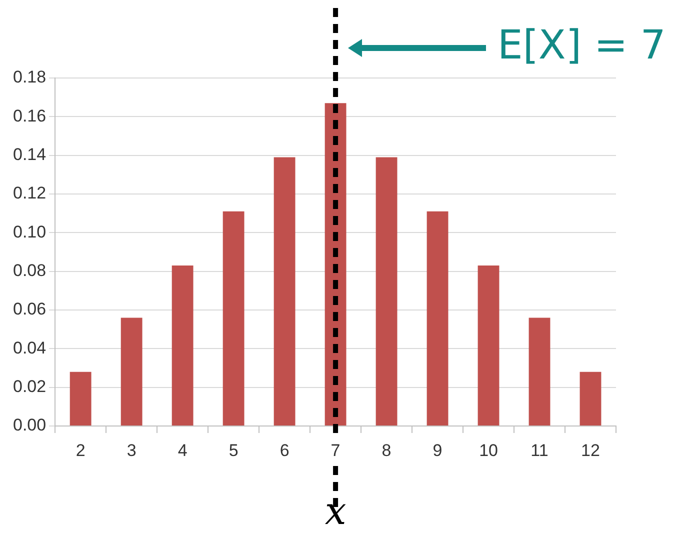  What do you see at coordinates (582, 45) in the screenshot?
I see `text: E[X] = 7` at bounding box center [582, 45].